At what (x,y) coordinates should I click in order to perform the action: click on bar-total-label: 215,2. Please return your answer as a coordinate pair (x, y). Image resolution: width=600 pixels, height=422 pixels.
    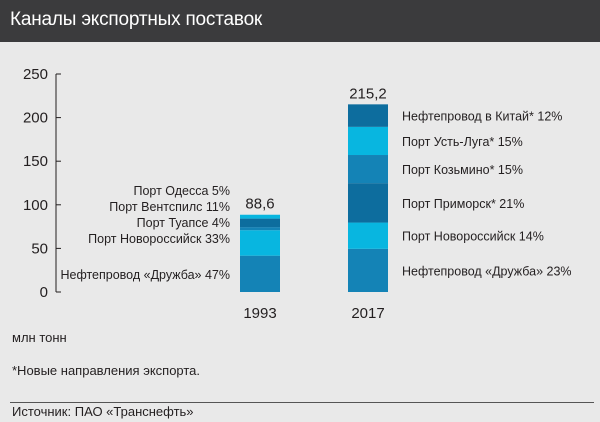
    Looking at the image, I should click on (368, 93).